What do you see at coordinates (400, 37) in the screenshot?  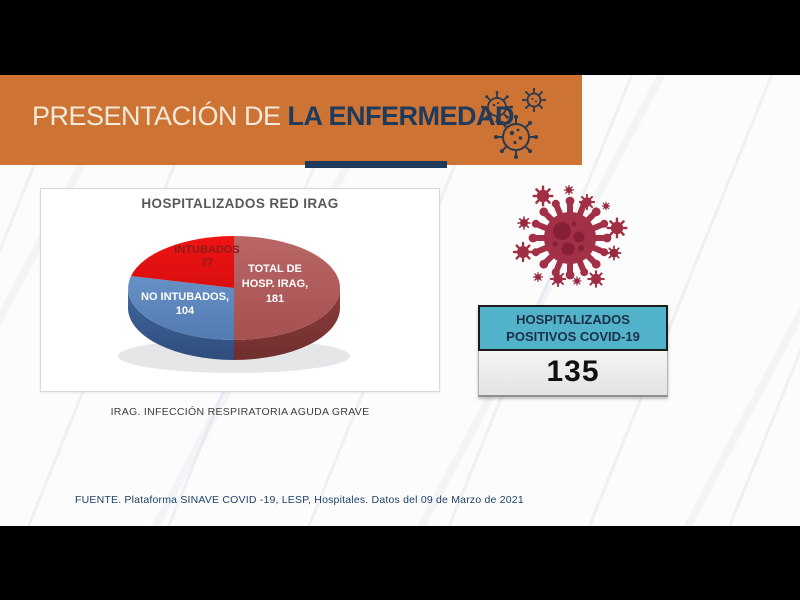 I see `letterbox-top` at bounding box center [400, 37].